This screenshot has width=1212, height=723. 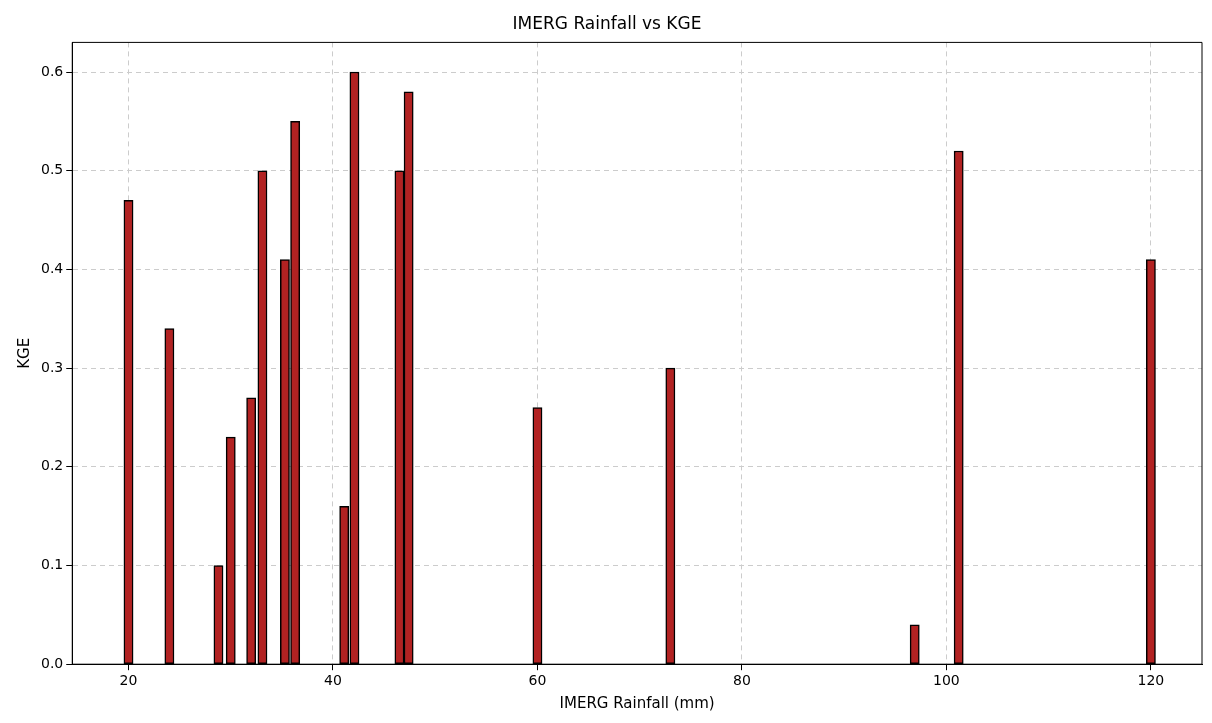 I want to click on y-tick-label: 0.6, so click(x=52, y=70).